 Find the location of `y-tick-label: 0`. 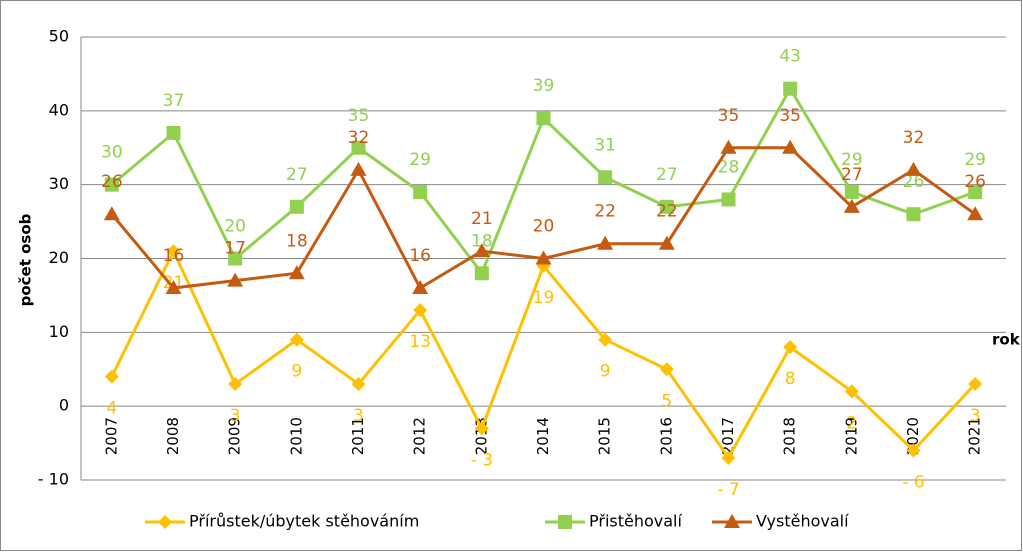

y-tick-label: 0 is located at coordinates (64, 405).